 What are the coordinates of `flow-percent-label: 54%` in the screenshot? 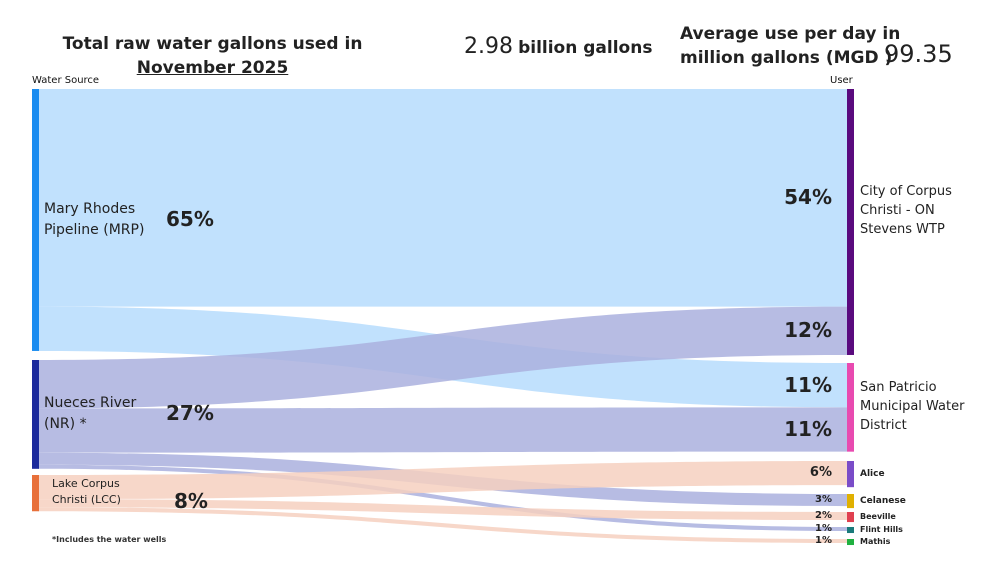 It's located at (808, 197).